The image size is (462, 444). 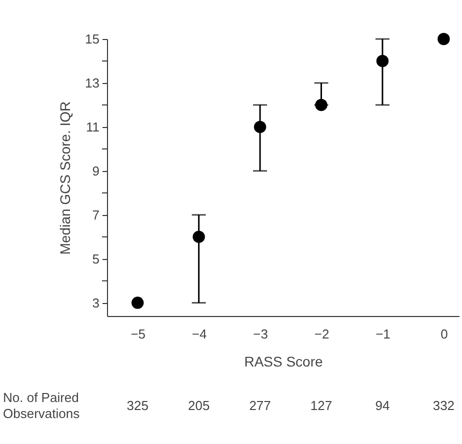 What do you see at coordinates (138, 334) in the screenshot?
I see `x-tick-label: −5` at bounding box center [138, 334].